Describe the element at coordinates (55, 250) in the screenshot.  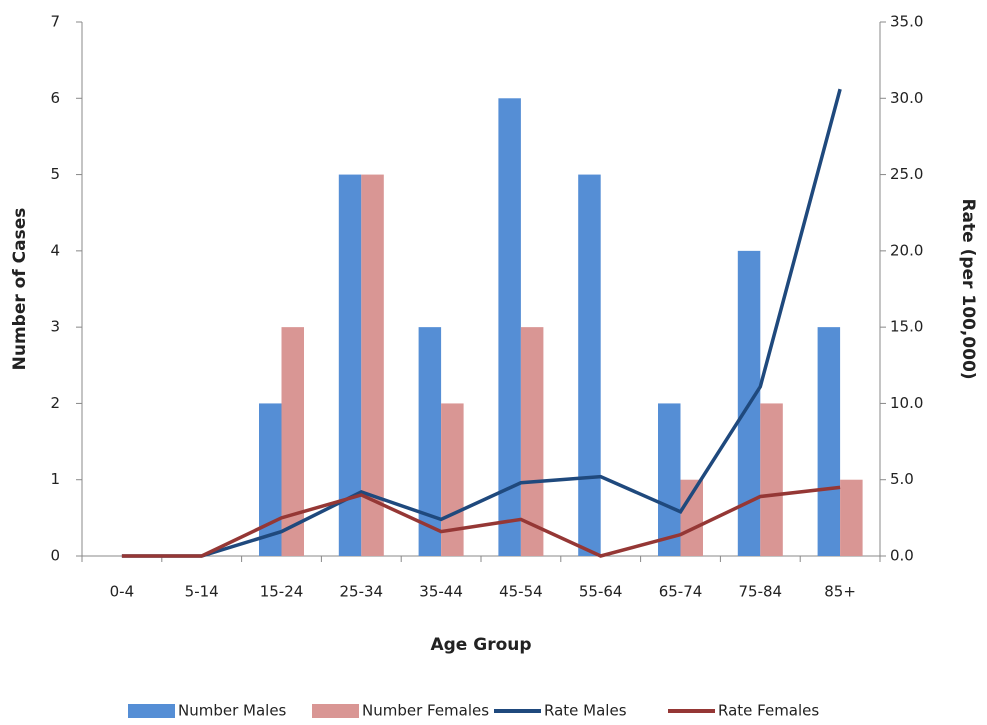
I see `y-tick-label: 4` at that location.